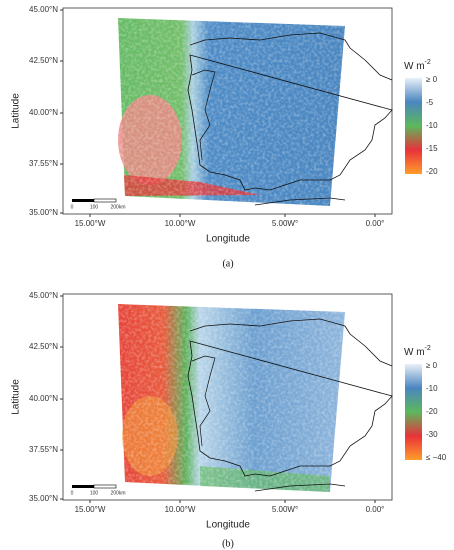 This screenshot has width=454, height=550. Describe the element at coordinates (432, 434) in the screenshot. I see `legend-label: -30` at that location.